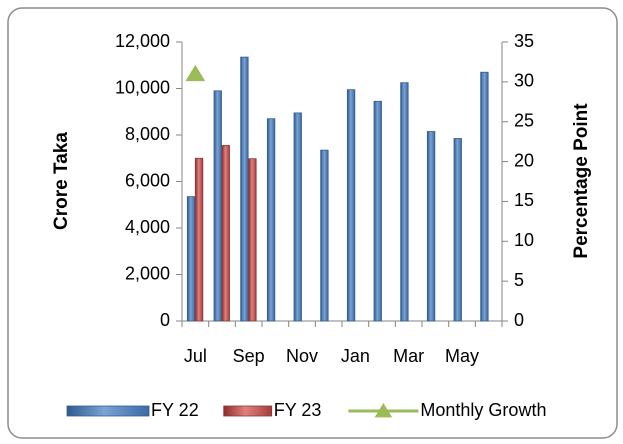  I want to click on y2-tick-label: 20, so click(524, 160).